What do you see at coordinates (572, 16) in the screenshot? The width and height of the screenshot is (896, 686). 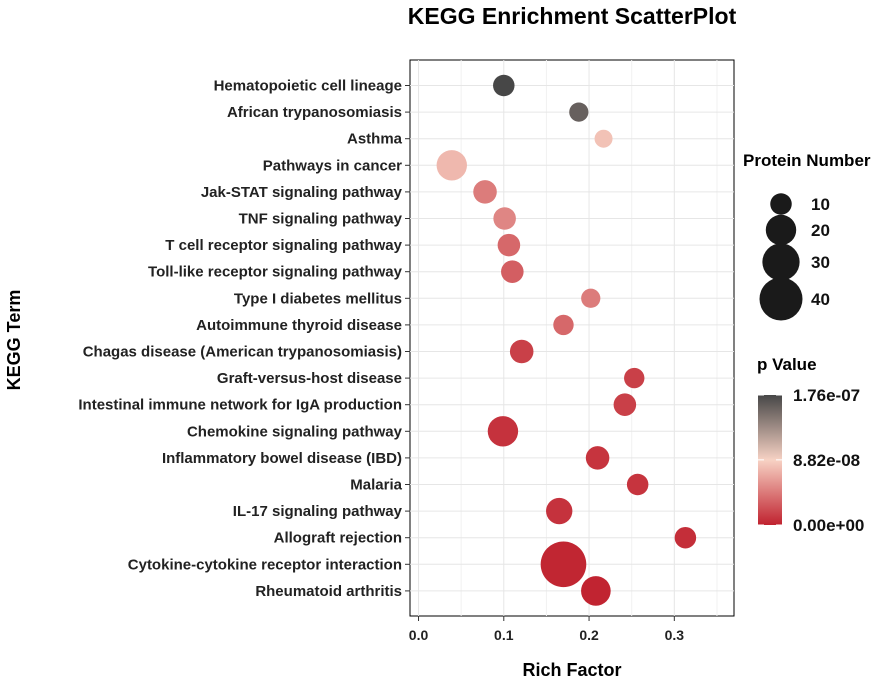 I see `chart-title: KEGG Enrichment ScatterPlot` at bounding box center [572, 16].